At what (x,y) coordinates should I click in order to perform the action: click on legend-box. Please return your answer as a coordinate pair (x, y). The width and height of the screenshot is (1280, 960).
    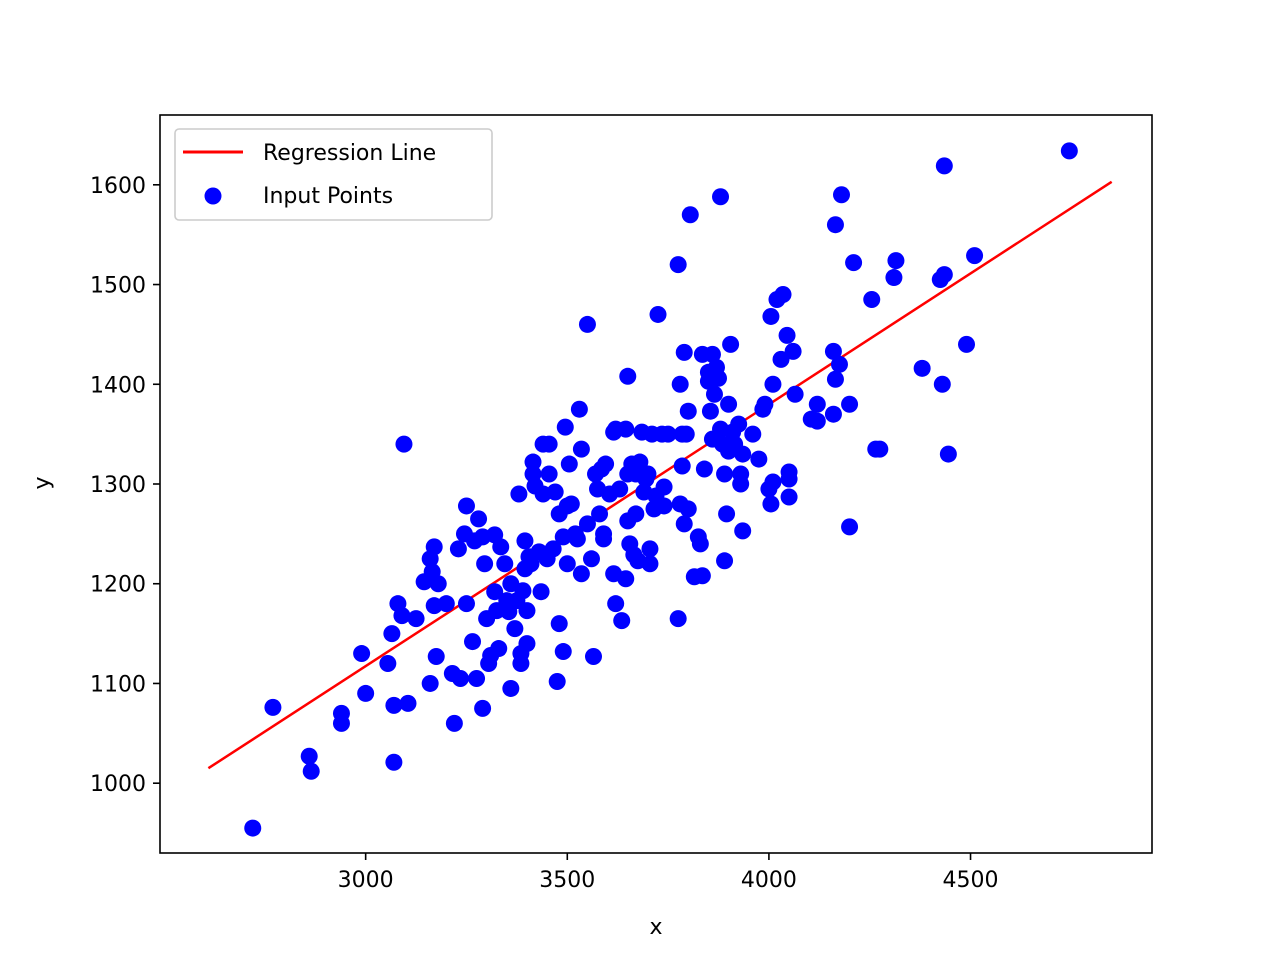
    Looking at the image, I should click on (333, 174).